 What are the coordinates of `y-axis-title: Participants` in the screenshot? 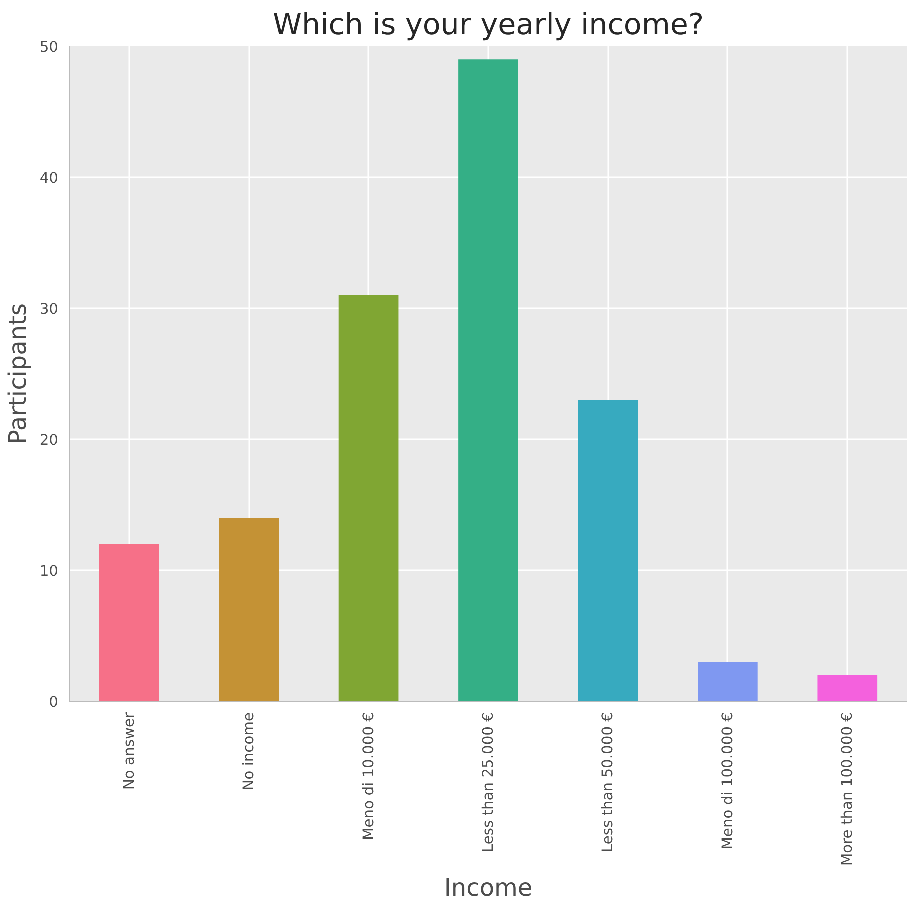 It's located at (18, 374).